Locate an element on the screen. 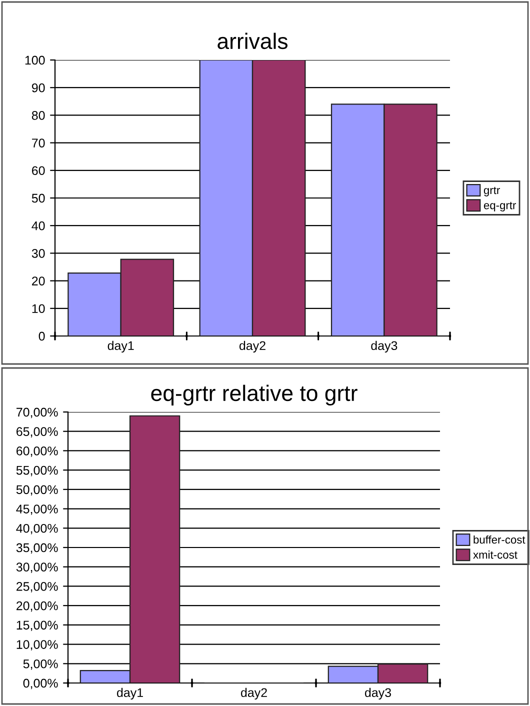 The image size is (530, 706). legend-label: xmit-cost is located at coordinates (495, 554).